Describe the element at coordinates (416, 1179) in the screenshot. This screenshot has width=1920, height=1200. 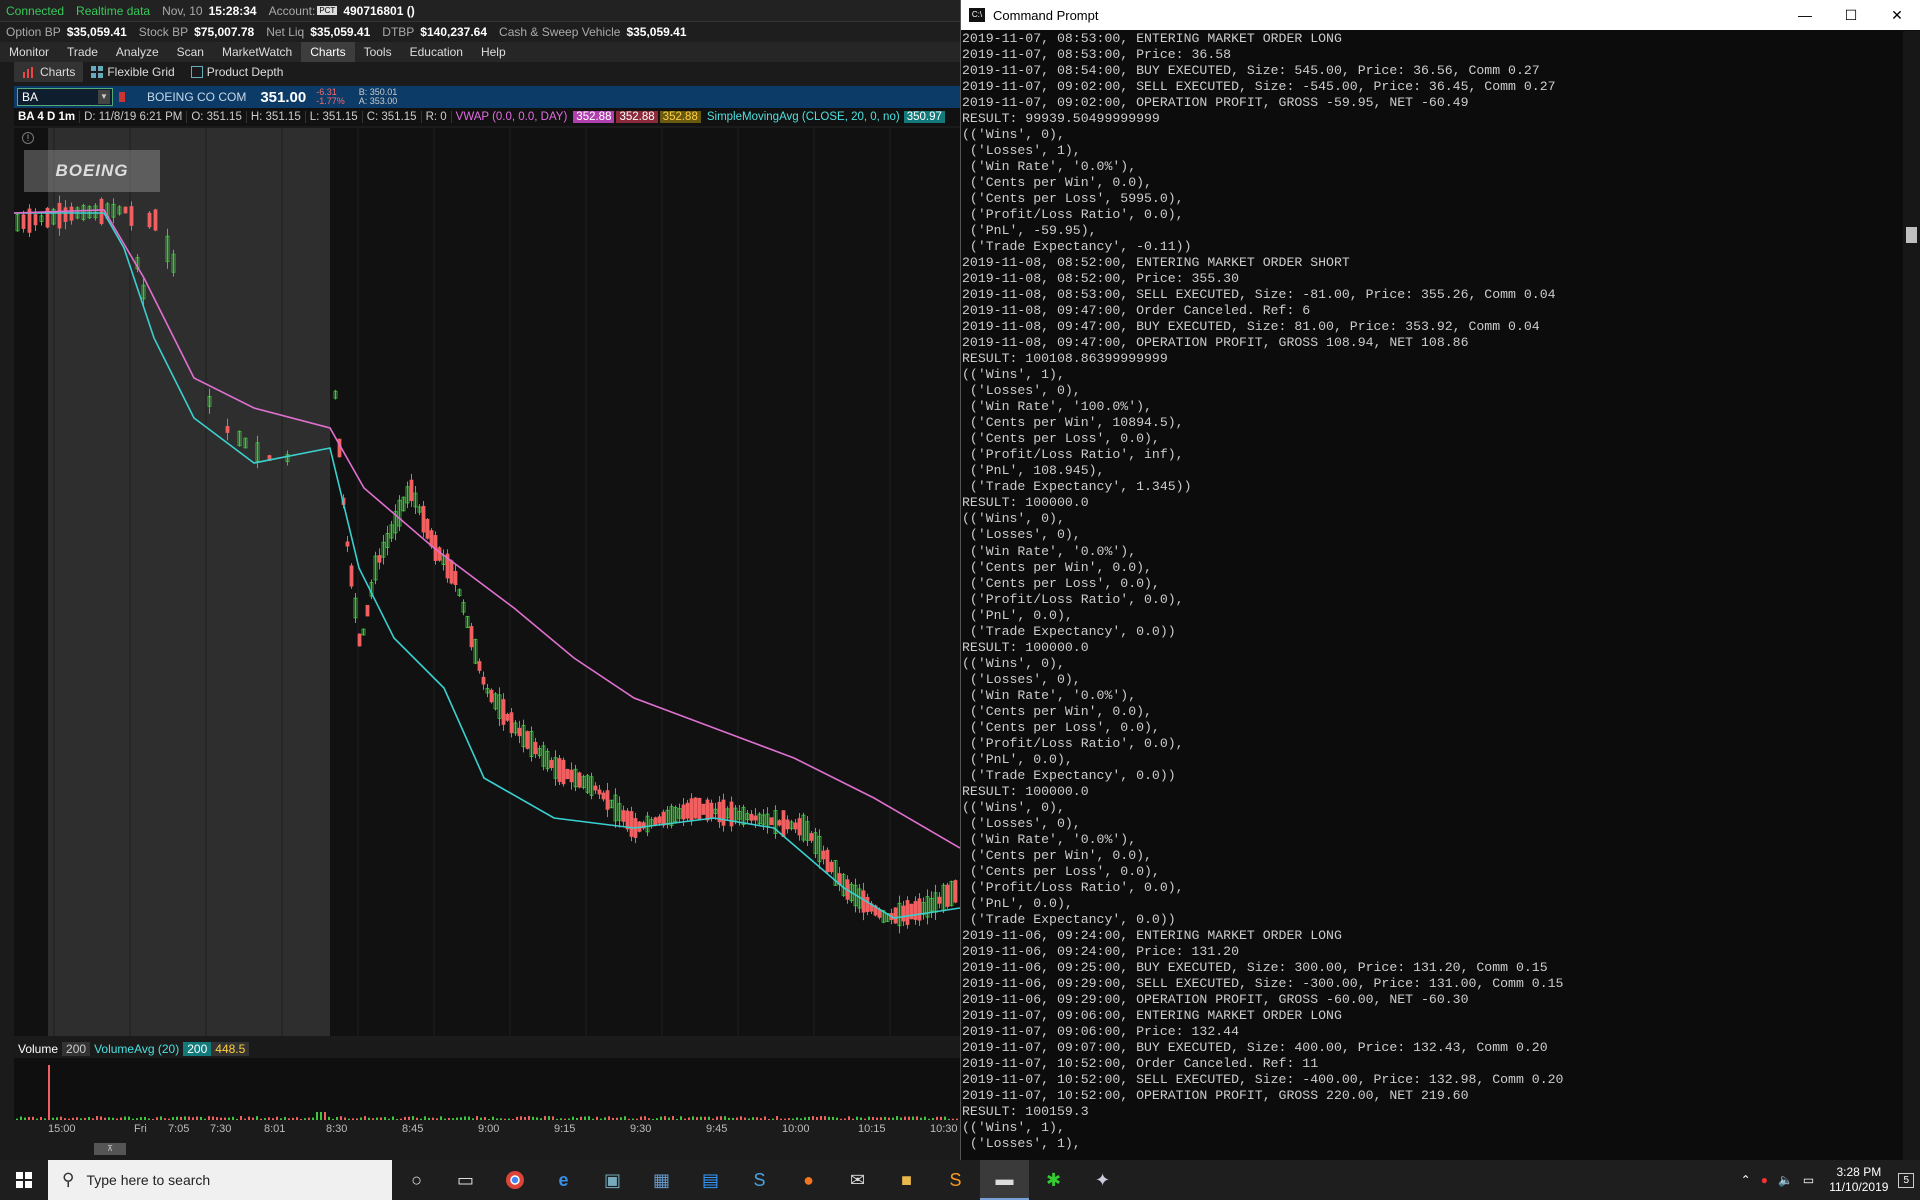
I see `cortana-icon: ○` at that location.